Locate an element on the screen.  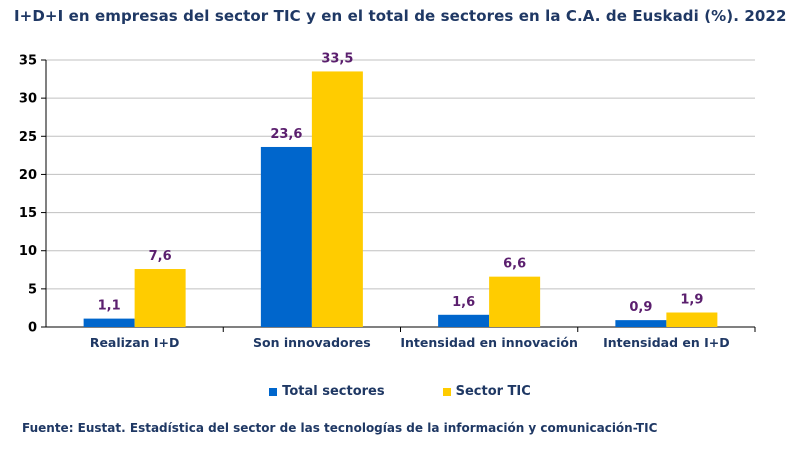
legend-label-total: Total sectores is located at coordinates (333, 391).